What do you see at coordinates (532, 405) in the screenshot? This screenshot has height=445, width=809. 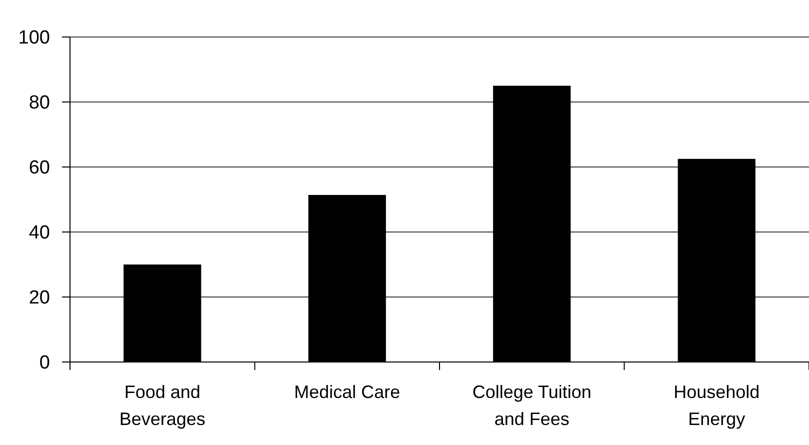 I see `x-tick-label: College Tuition and Fees` at bounding box center [532, 405].